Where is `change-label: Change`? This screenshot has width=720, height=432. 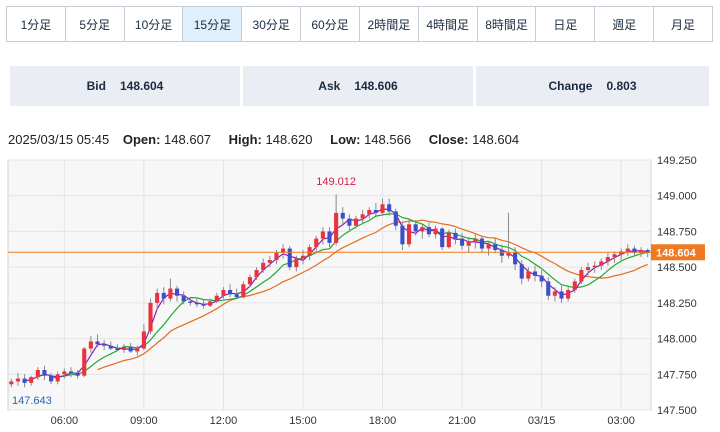
change-label: Change is located at coordinates (570, 86).